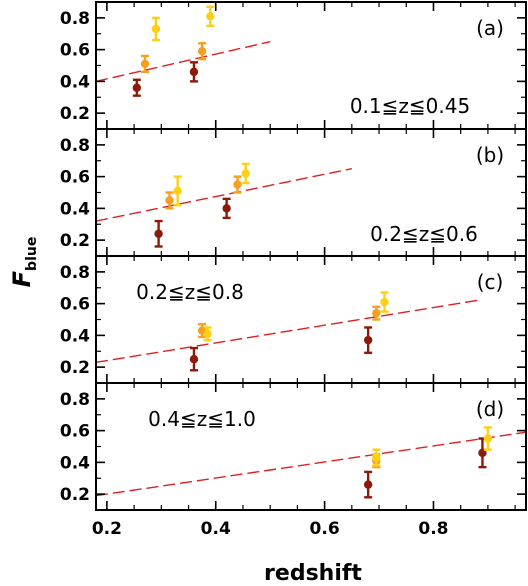 This screenshot has height=586, width=528. I want to click on x-tick-label: 0.8, so click(433, 529).